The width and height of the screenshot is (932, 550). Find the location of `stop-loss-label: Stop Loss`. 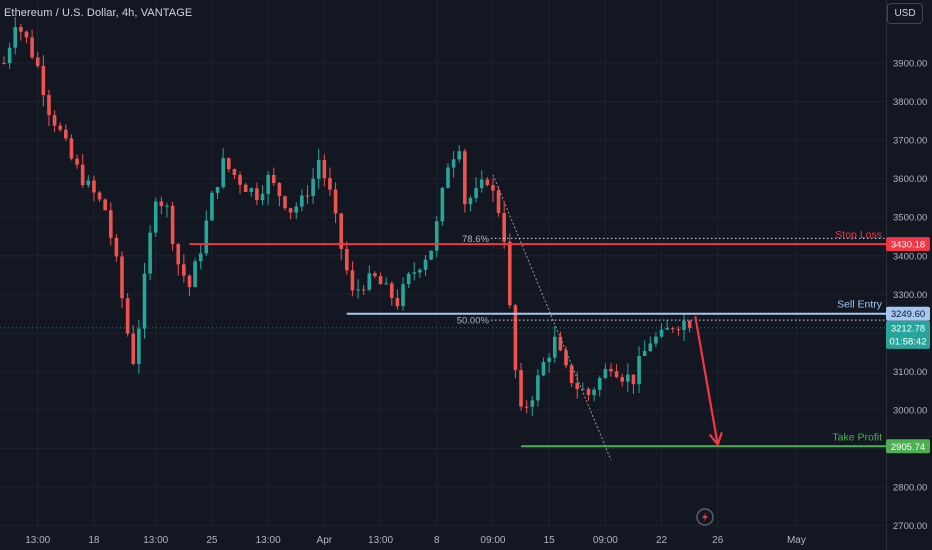

stop-loss-label: Stop Loss is located at coordinates (858, 235).